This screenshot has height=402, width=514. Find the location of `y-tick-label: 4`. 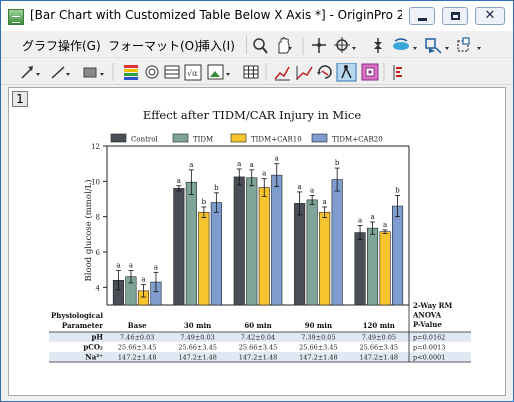

y-tick-label: 4 is located at coordinates (98, 288).